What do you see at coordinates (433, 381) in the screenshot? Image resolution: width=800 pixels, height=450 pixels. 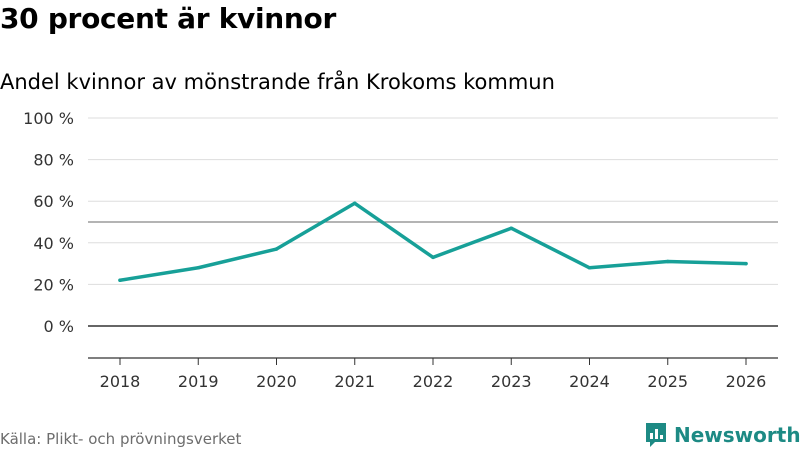 I see `x-tick-label: 2022` at bounding box center [433, 381].